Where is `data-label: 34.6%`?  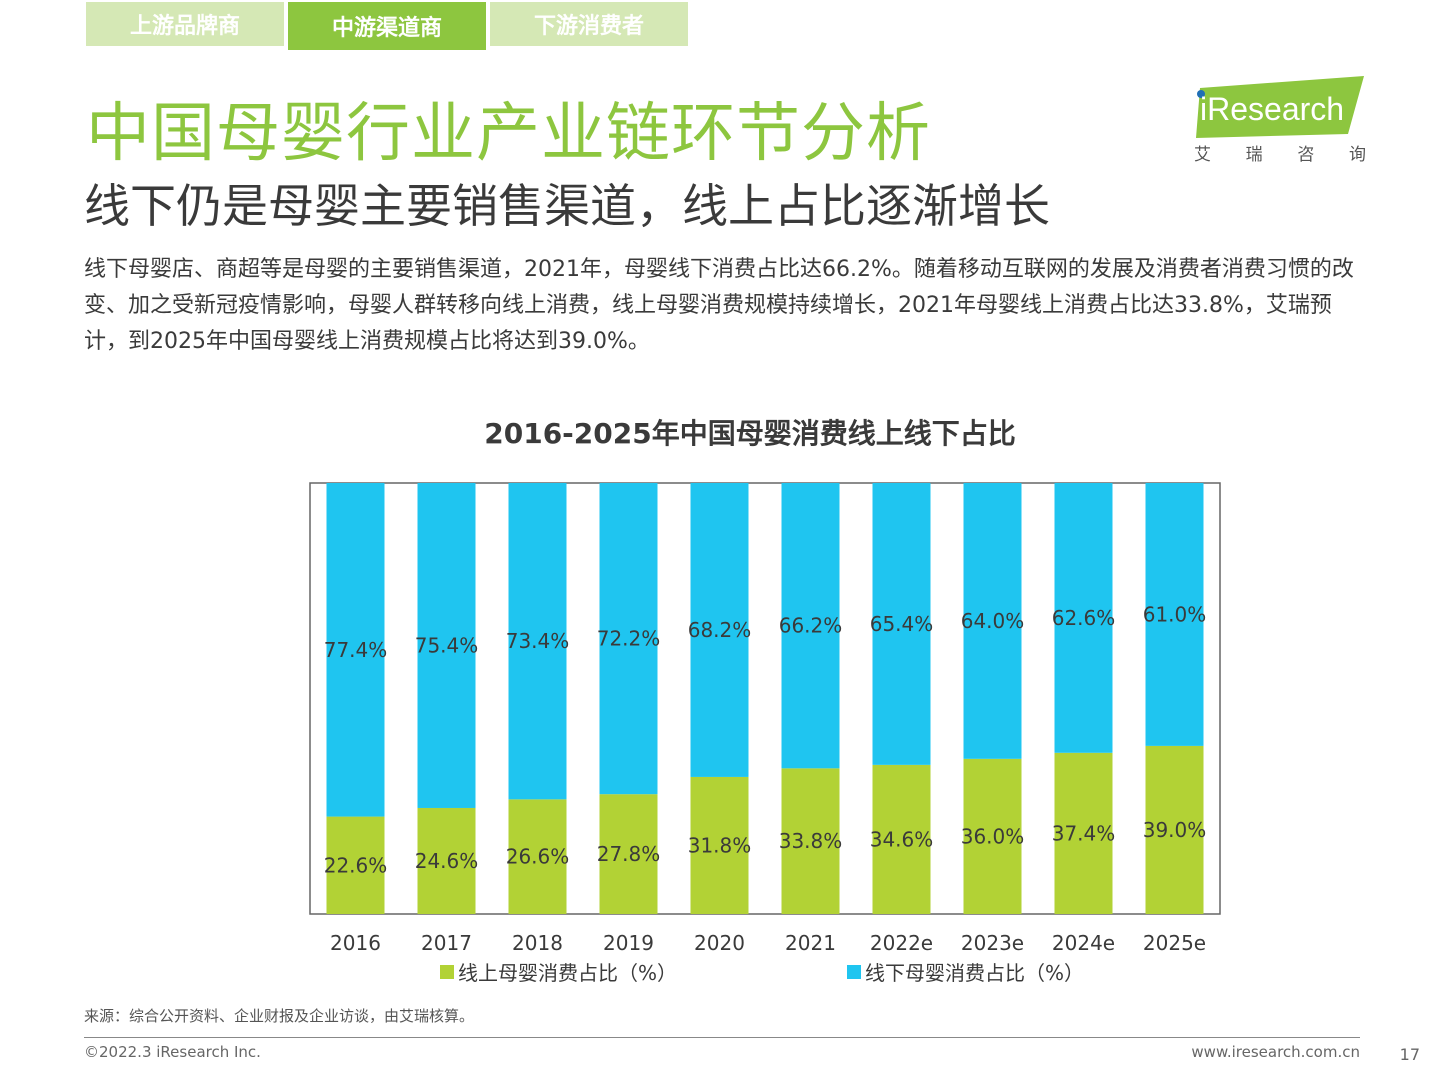 data-label: 34.6% is located at coordinates (902, 839).